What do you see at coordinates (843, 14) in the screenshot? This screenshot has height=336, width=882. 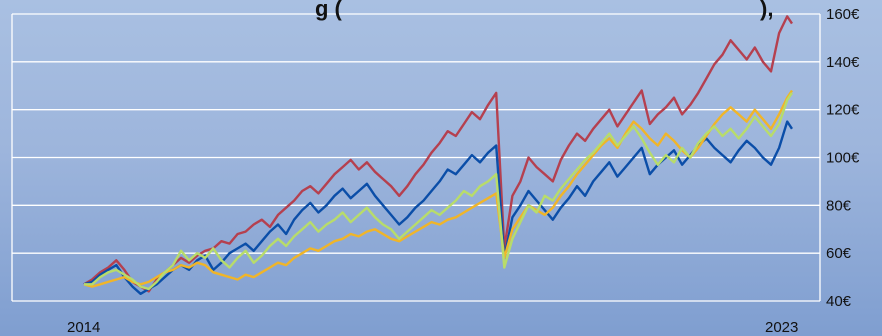 I see `y-tick-label: 160€` at bounding box center [843, 14].